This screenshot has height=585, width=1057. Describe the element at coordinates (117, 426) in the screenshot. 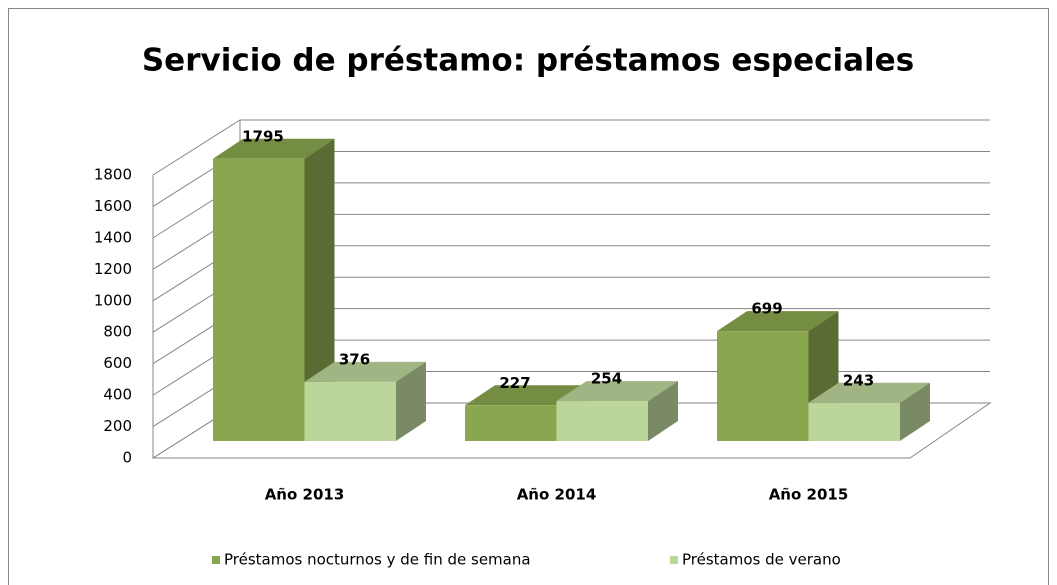

I see `y-tick-label: 200` at that location.